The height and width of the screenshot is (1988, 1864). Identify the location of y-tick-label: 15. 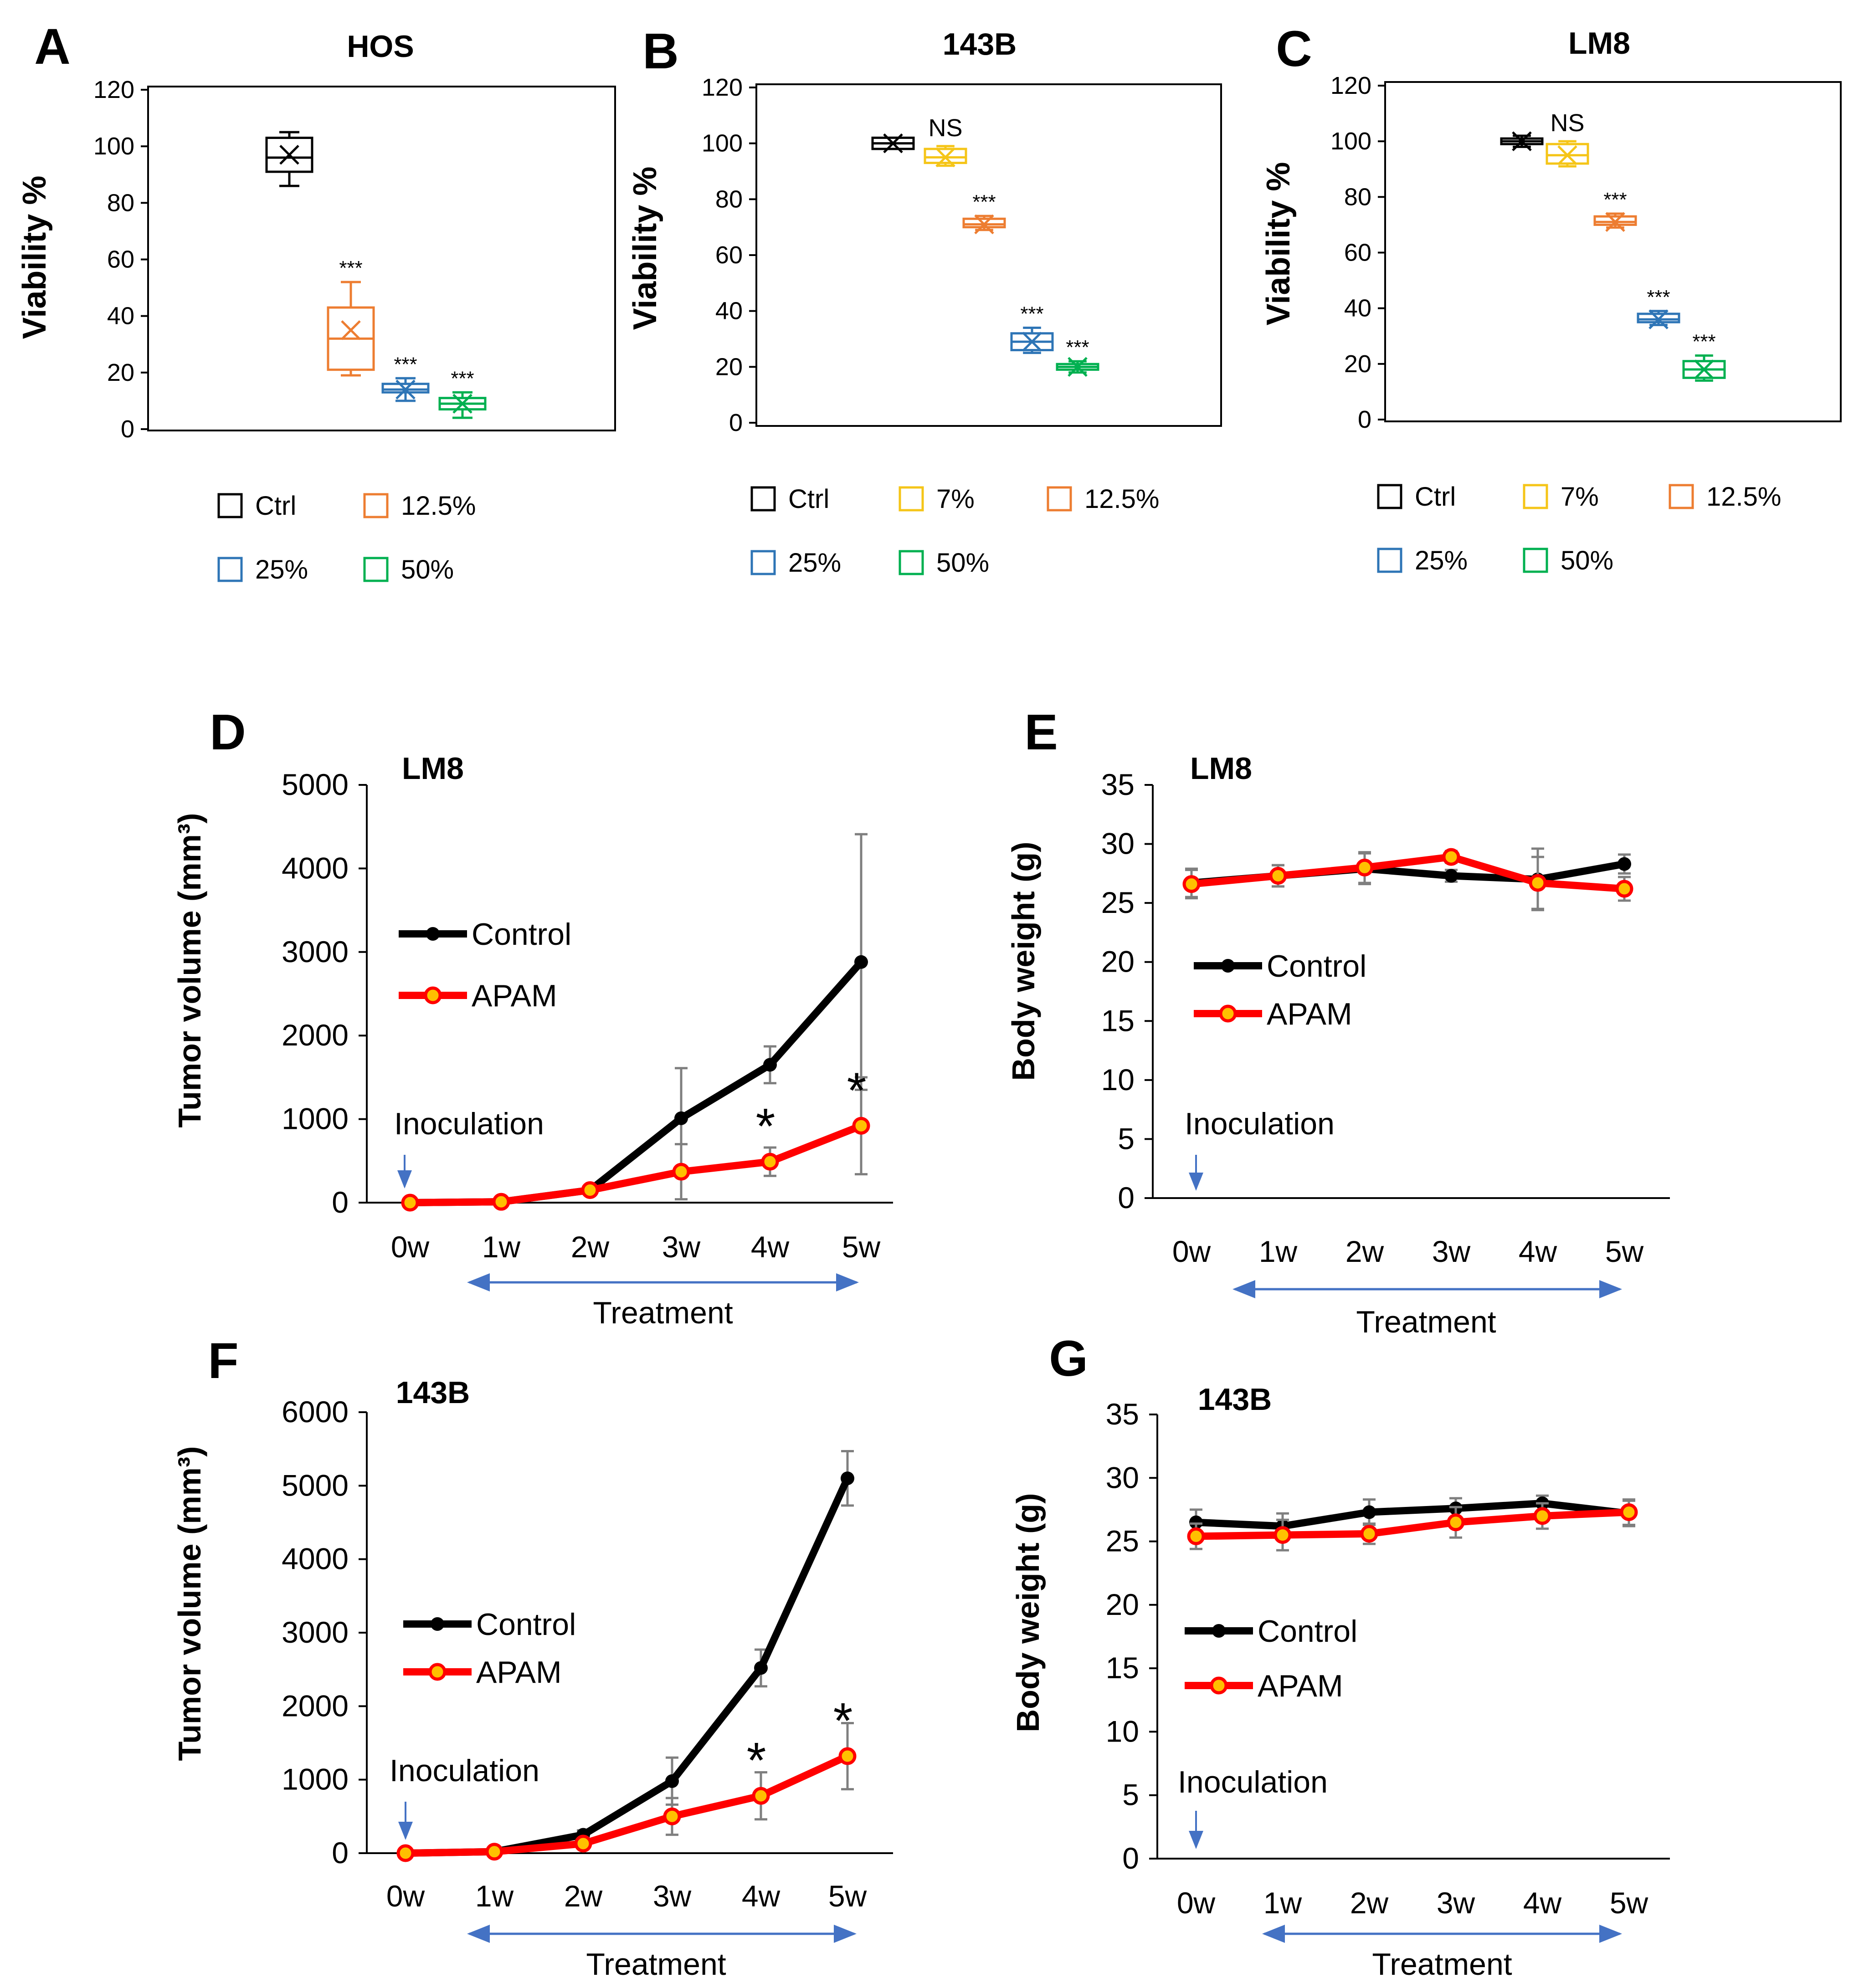
(1118, 1020).